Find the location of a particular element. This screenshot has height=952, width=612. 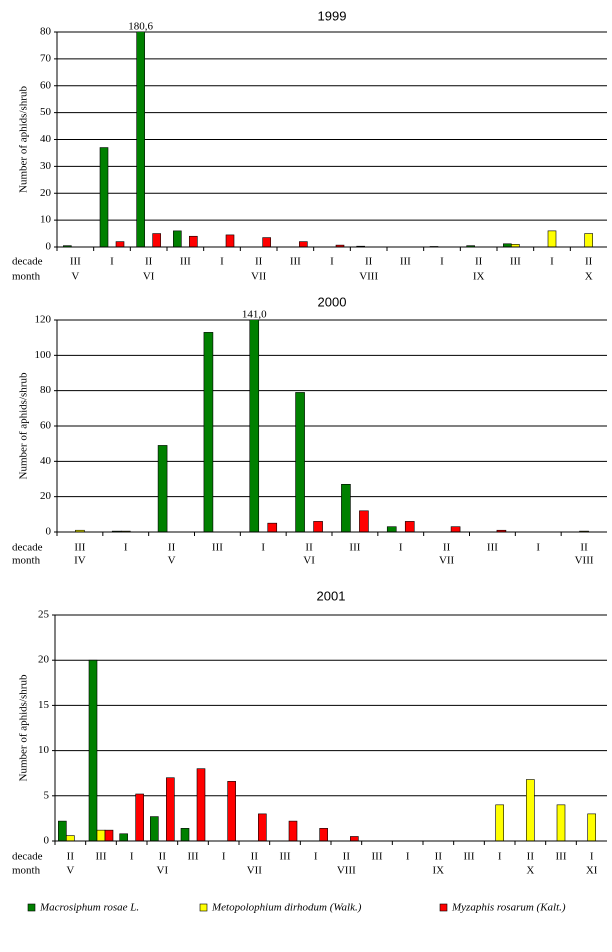

month-label: VI is located at coordinates (163, 871).